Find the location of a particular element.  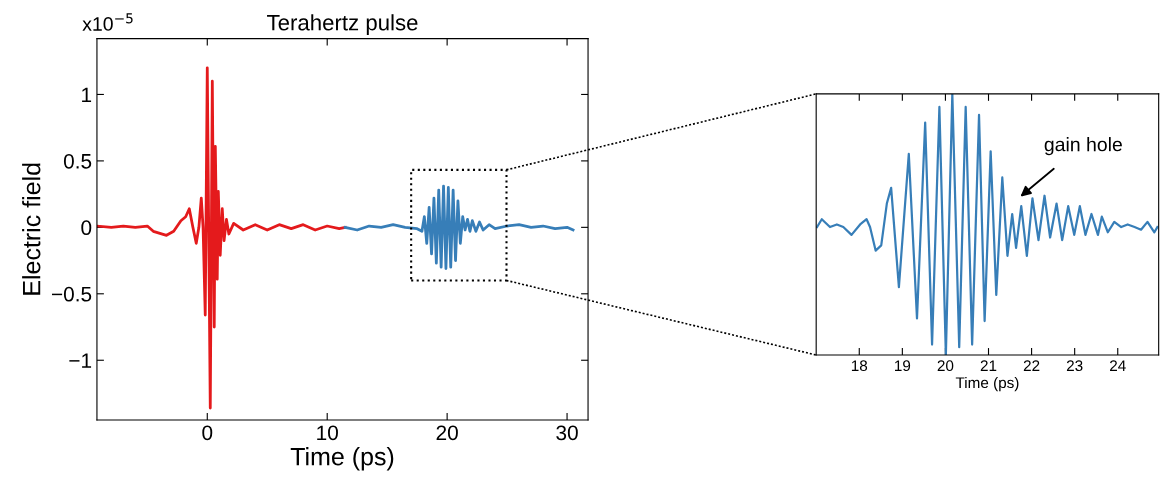

x-tick-label: 19 is located at coordinates (903, 366).